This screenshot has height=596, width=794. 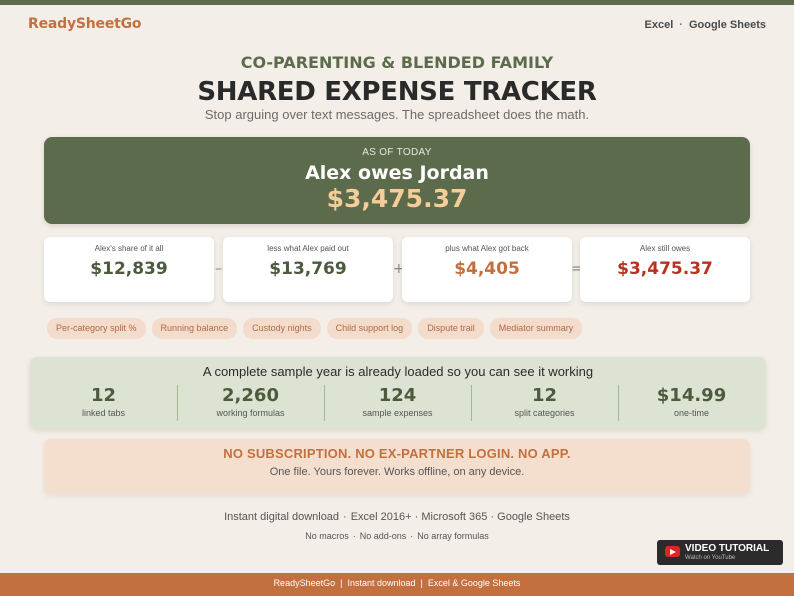 I want to click on page-eyebrow: CO-PARENTING & BLENDED FAMILY, so click(x=397, y=62).